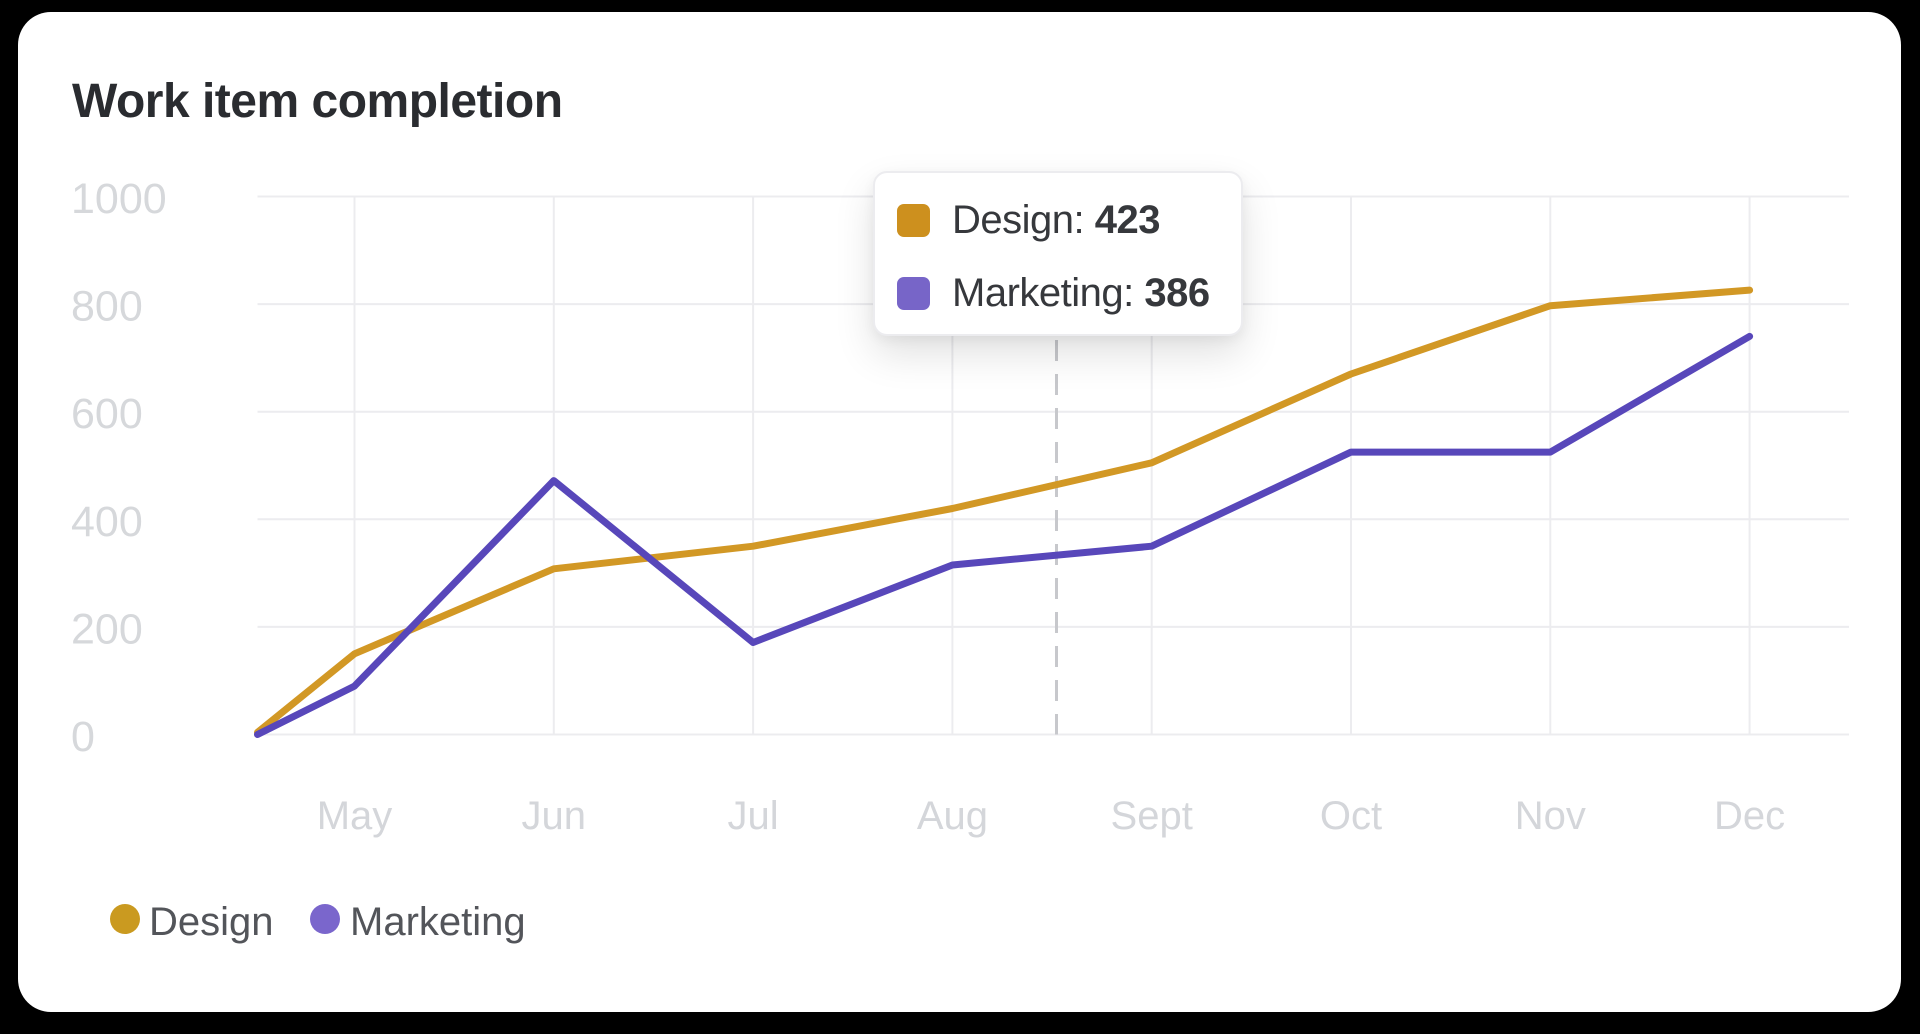 Image resolution: width=1920 pixels, height=1034 pixels. Describe the element at coordinates (107, 522) in the screenshot. I see `svg-text: 400` at that location.